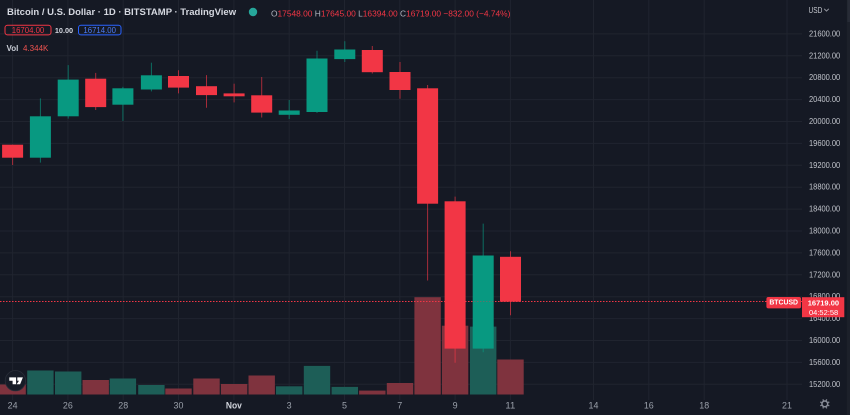 The width and height of the screenshot is (850, 415). Describe the element at coordinates (649, 406) in the screenshot. I see `svg-text: 16` at that location.